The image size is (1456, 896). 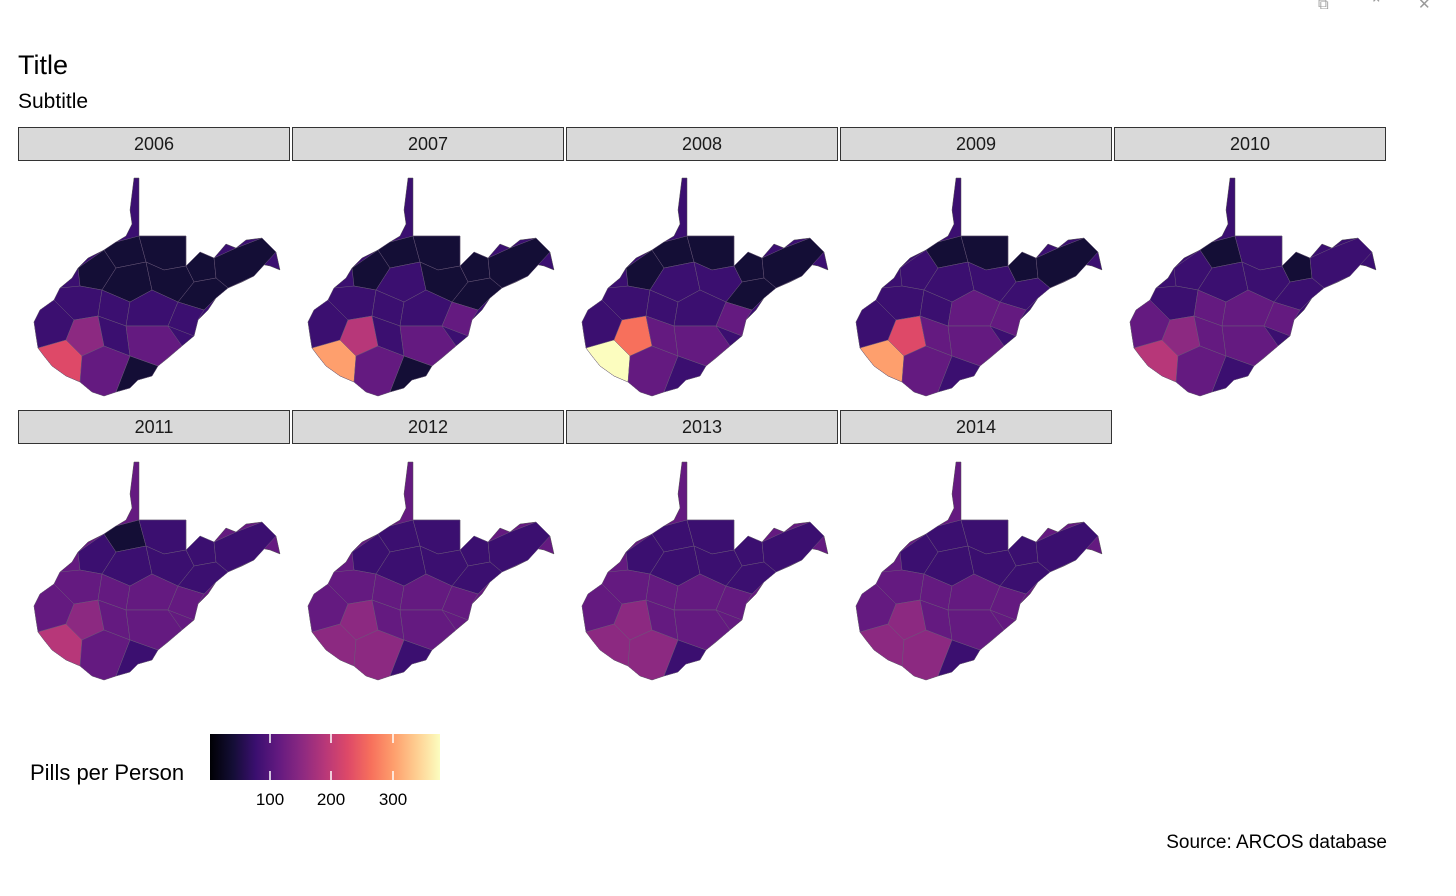 What do you see at coordinates (979, 571) in the screenshot?
I see `facet-map-2014` at bounding box center [979, 571].